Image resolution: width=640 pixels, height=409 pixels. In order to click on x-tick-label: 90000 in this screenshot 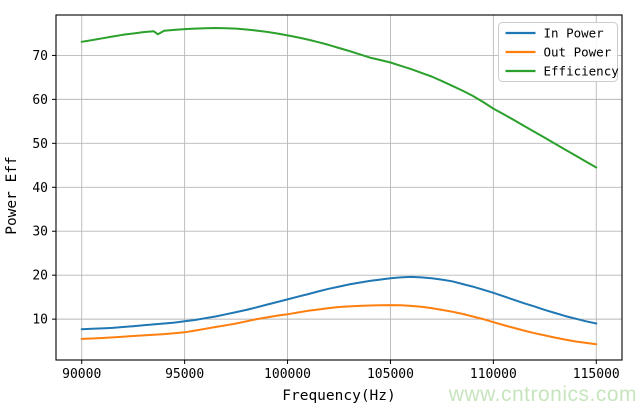, I will do `click(81, 374)`.